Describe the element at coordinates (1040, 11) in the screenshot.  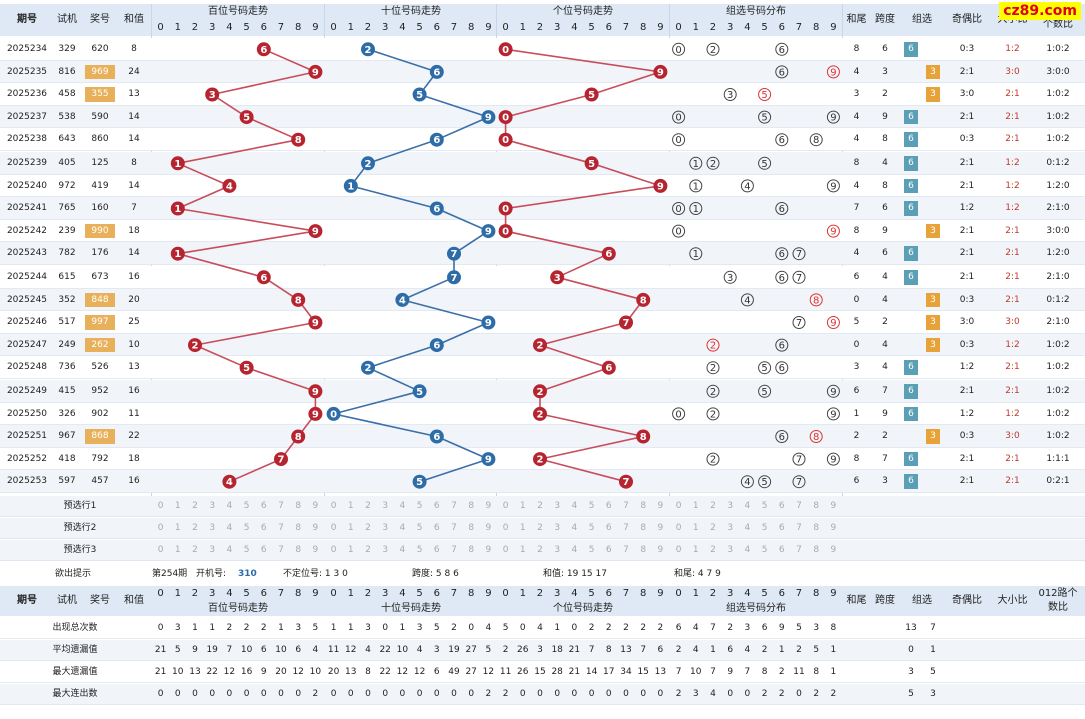
I see `site-logo: cz89.com` at that location.